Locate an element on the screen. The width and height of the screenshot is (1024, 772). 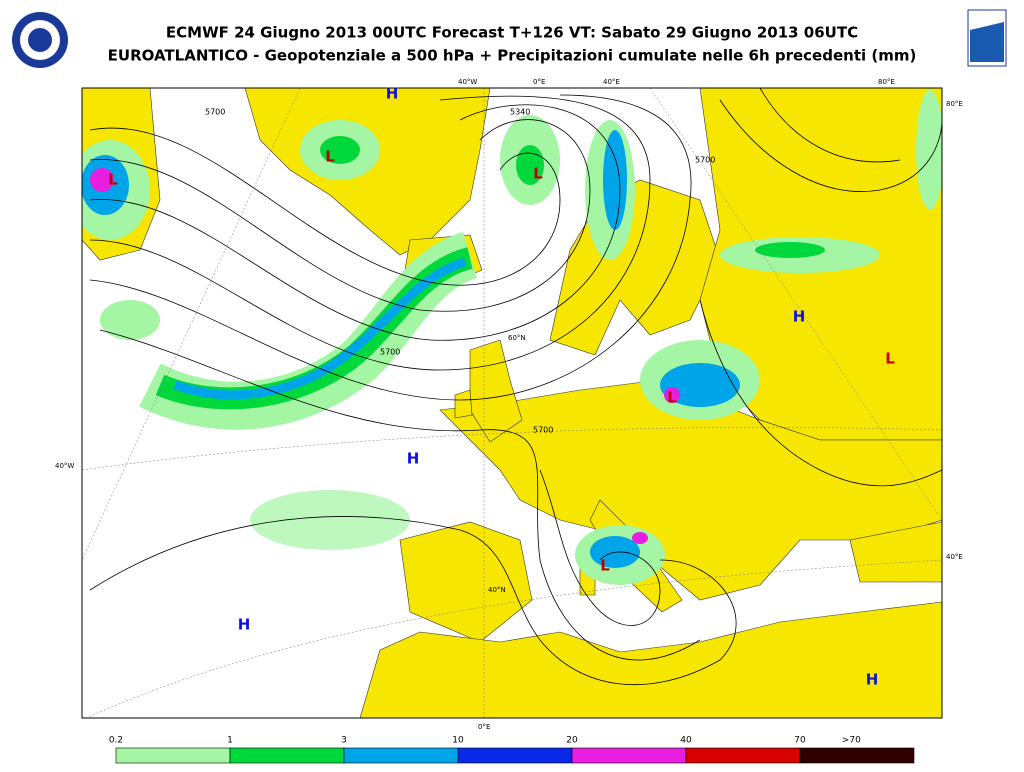
legend-label: 40 is located at coordinates (686, 741).